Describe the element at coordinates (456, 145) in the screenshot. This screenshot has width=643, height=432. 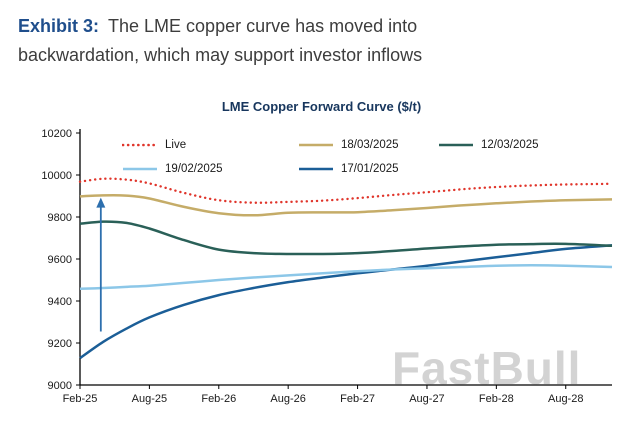
I see `legend-swatch-12-03-2025` at that location.